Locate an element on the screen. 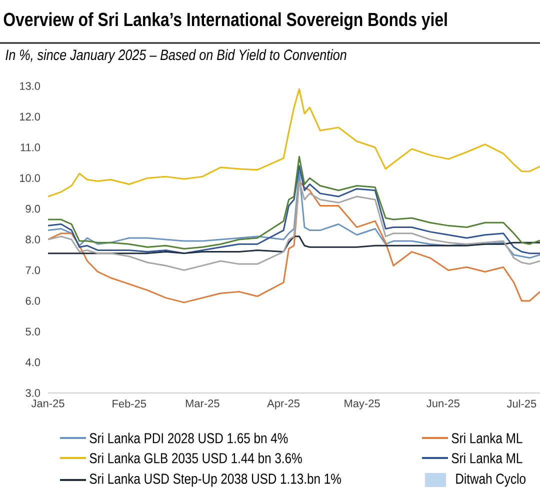  y-tick-label: 11.0 is located at coordinates (30, 148).